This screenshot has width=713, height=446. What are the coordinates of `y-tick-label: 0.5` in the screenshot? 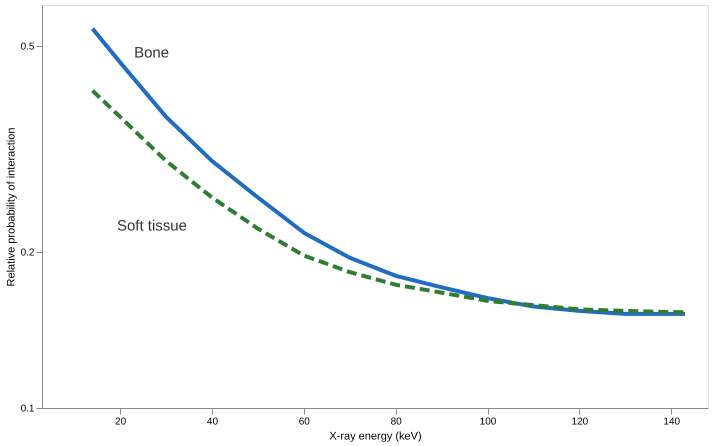 It's located at (27, 47).